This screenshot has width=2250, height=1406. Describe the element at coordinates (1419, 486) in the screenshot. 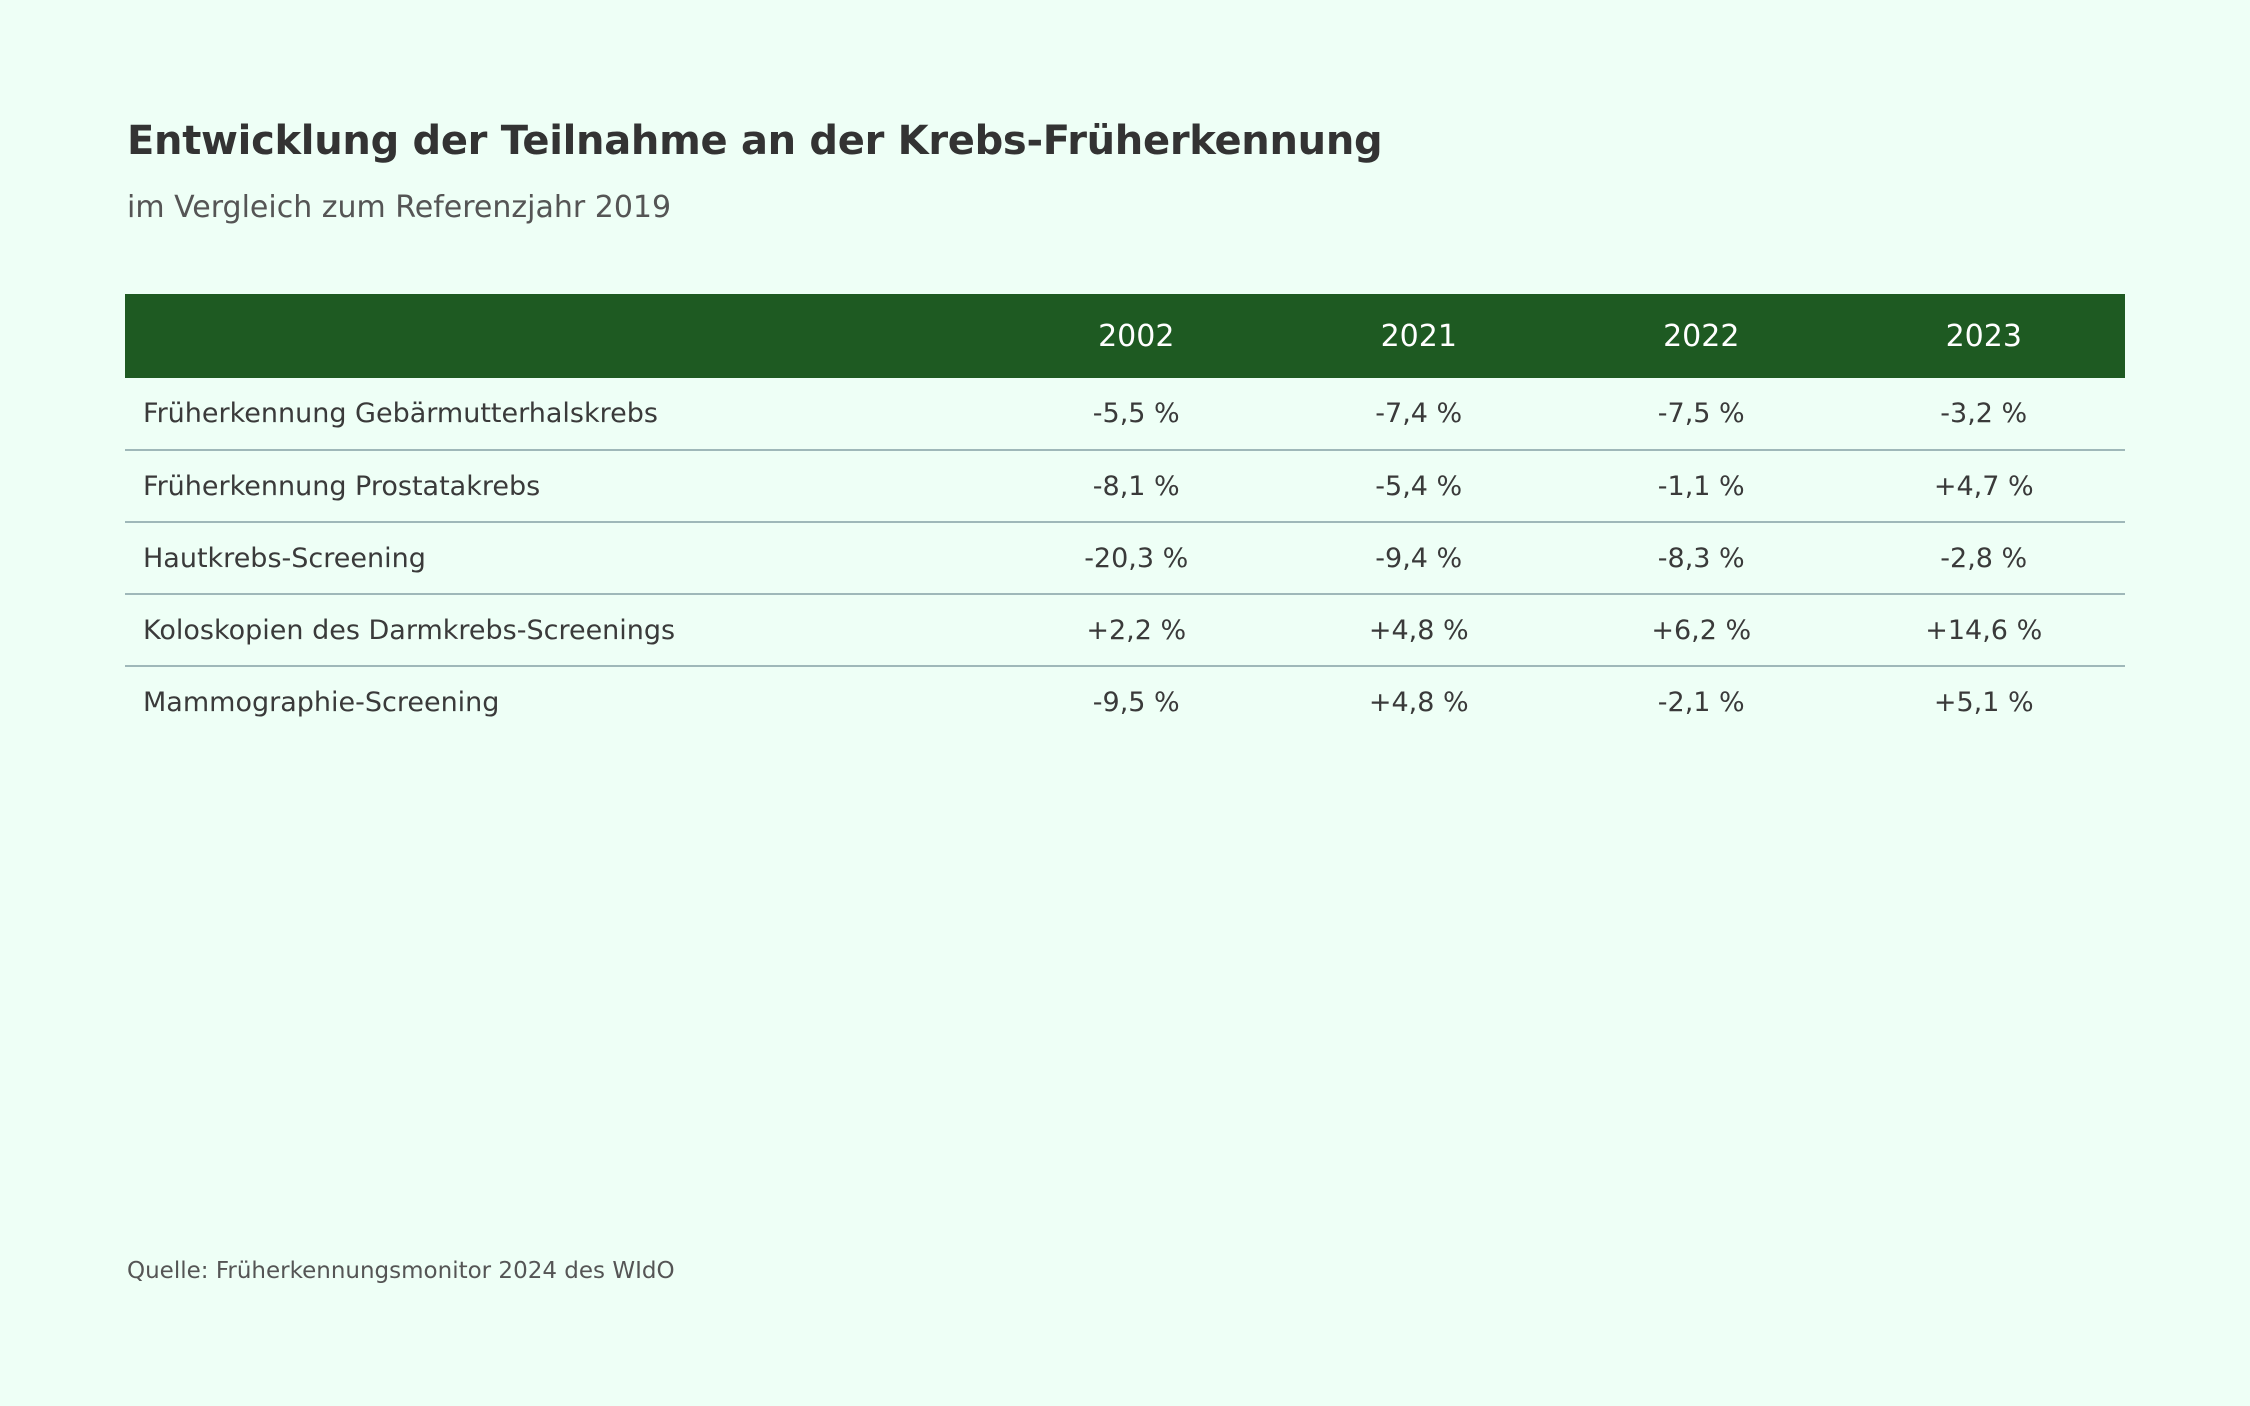

I see `table-cell: -5,4 %` at that location.